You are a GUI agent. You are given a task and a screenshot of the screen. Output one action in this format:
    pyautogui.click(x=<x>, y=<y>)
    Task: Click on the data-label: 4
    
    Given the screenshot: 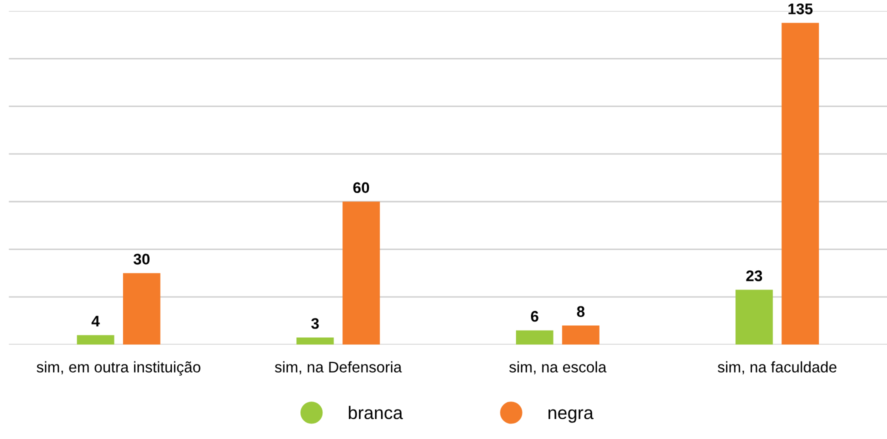 What is the action you would take?
    pyautogui.click(x=96, y=321)
    